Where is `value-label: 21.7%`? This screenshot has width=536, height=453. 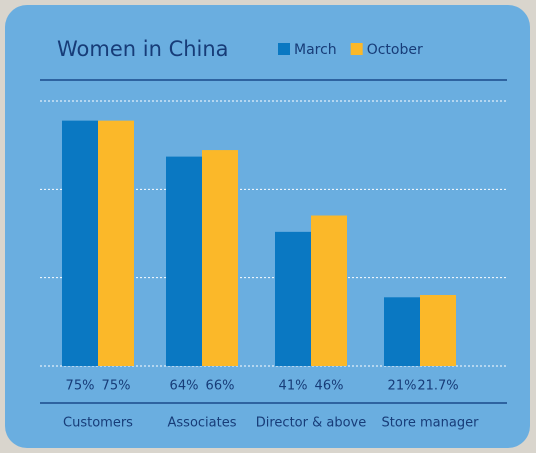 value-label: 21.7% is located at coordinates (437, 386).